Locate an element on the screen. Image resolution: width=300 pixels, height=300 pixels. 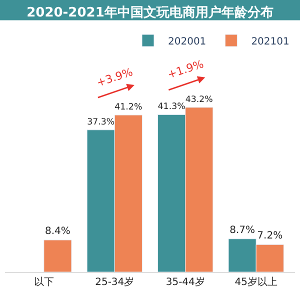
legend-label: 202001 is located at coordinates (187, 42).